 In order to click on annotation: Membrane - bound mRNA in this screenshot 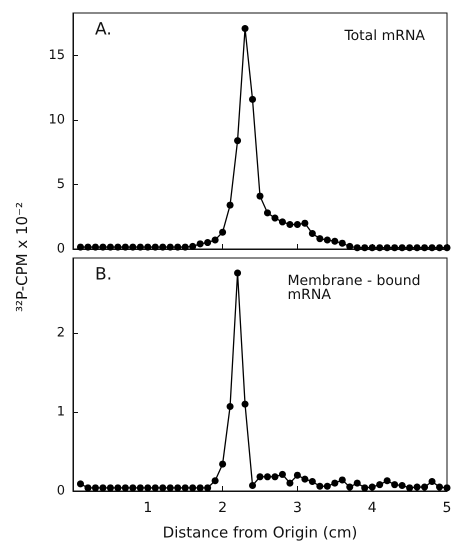, I will do `click(356, 288)`.